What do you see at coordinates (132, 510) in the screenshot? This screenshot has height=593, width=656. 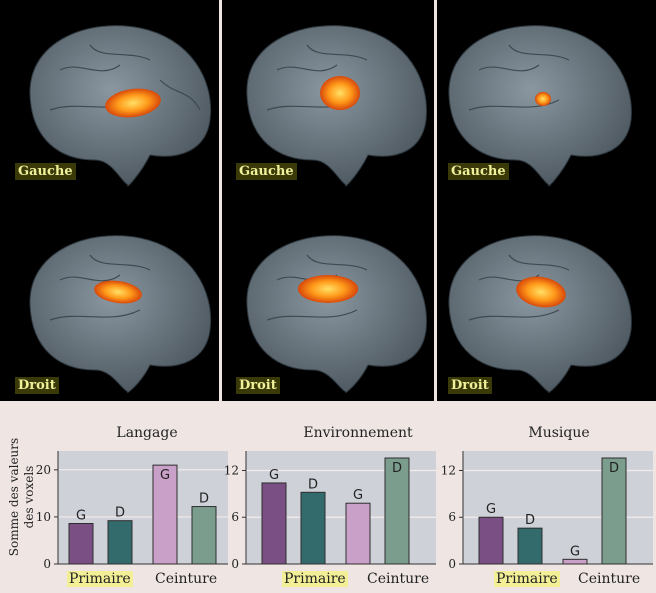 I see `chart-langage: 0 10 20 G D G D` at bounding box center [132, 510].